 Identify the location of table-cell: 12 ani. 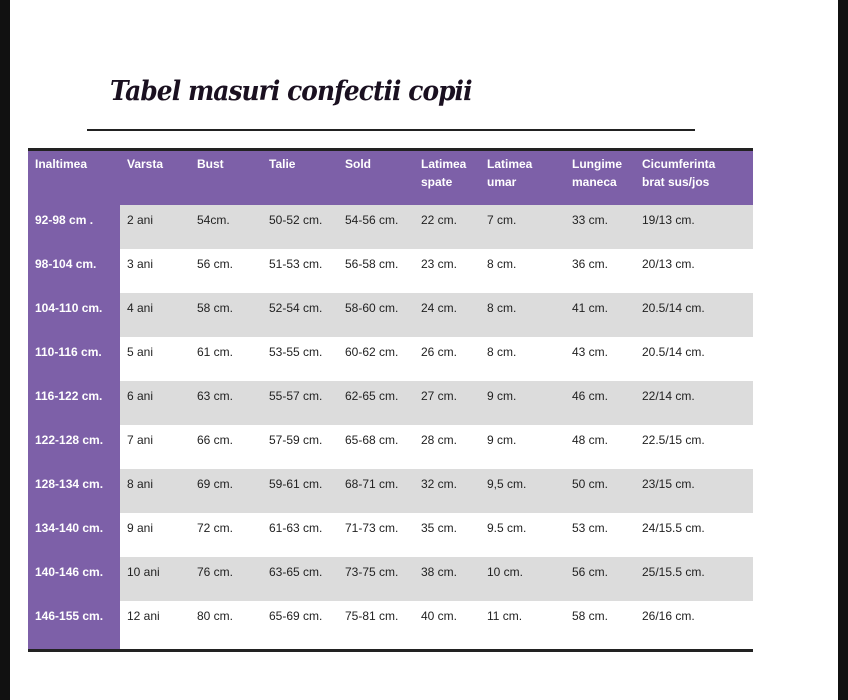
(143, 616).